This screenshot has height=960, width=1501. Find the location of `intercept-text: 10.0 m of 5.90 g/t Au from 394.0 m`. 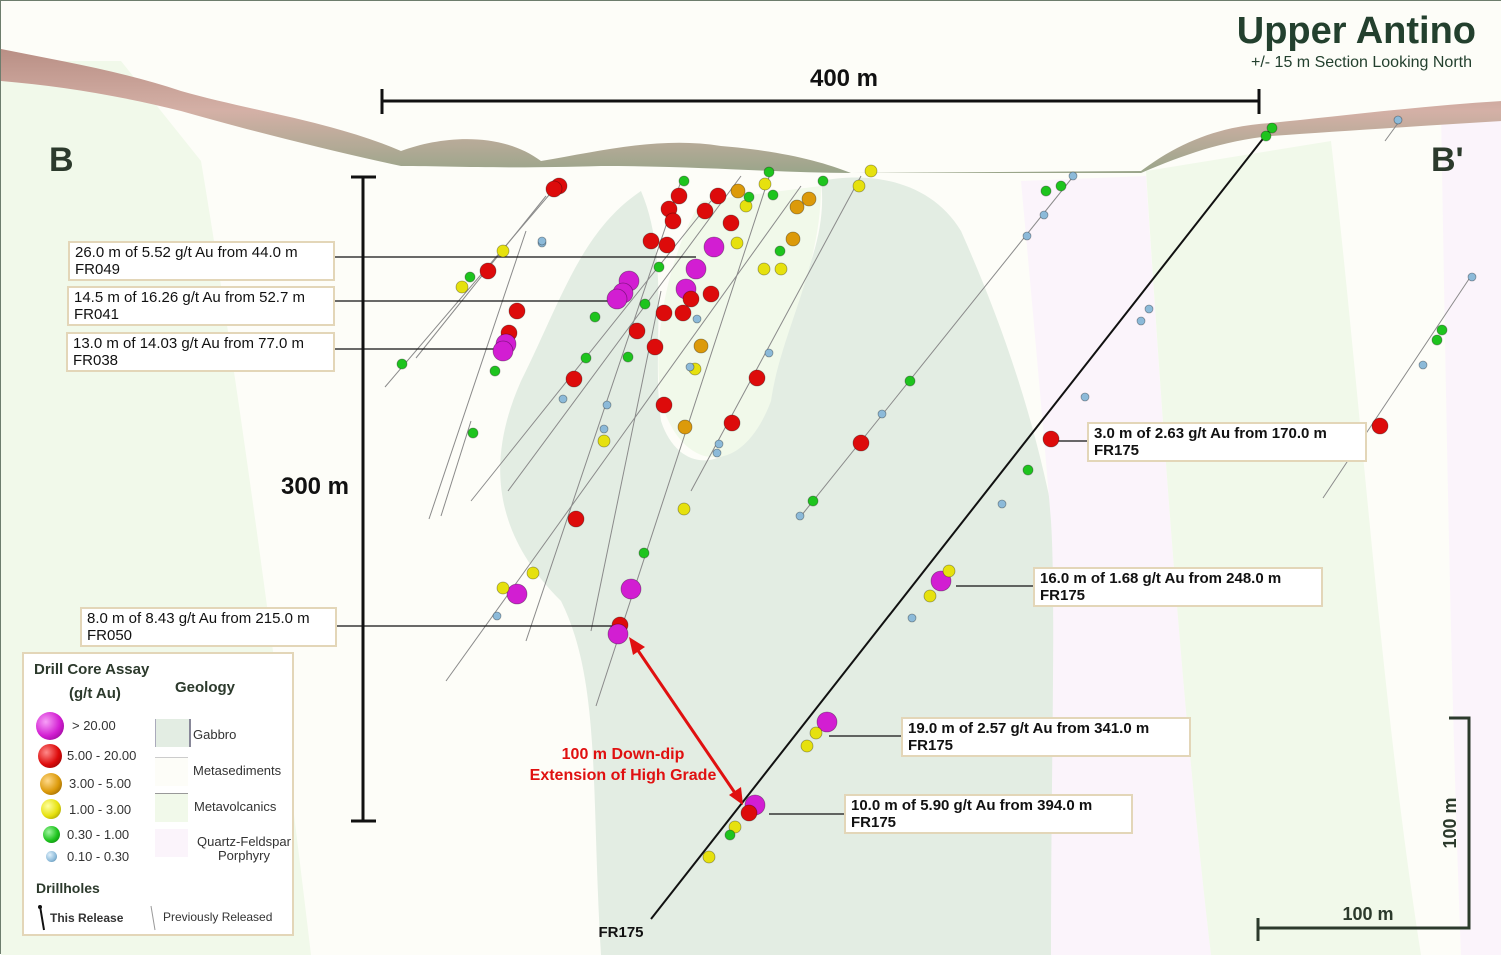

intercept-text: 10.0 m of 5.90 g/t Au from 394.0 m is located at coordinates (972, 805).